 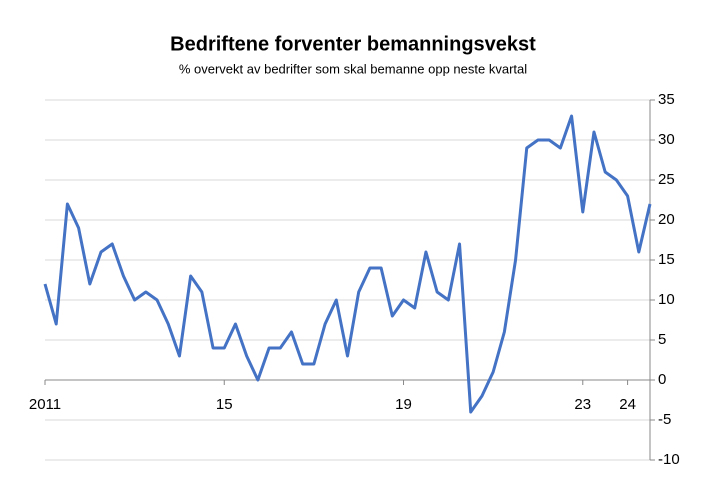 I want to click on y-tick-label: 35, so click(x=666, y=99).